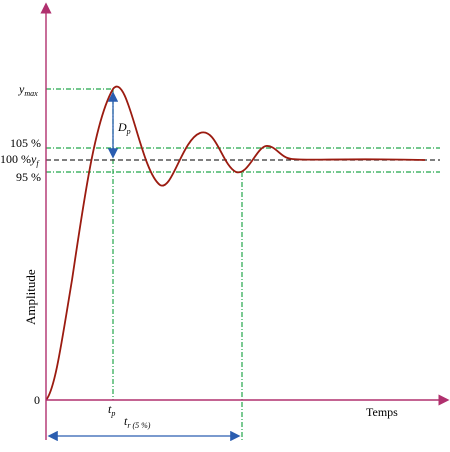 This screenshot has height=452, width=450. Describe the element at coordinates (37, 400) in the screenshot. I see `label-zero: 0` at that location.